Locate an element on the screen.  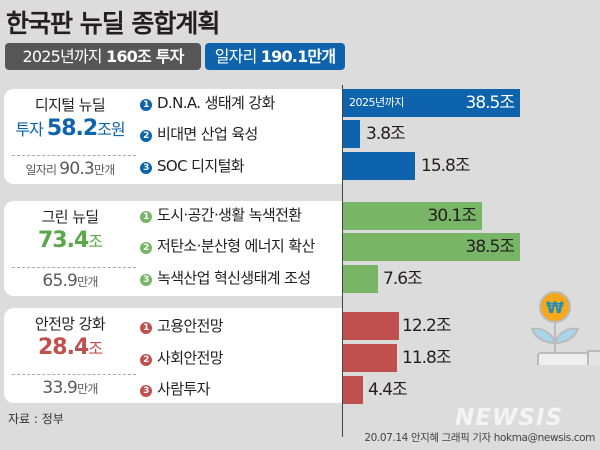
list-item: 3 녹색산업 혁신생태계 조성 is located at coordinates (225, 278).